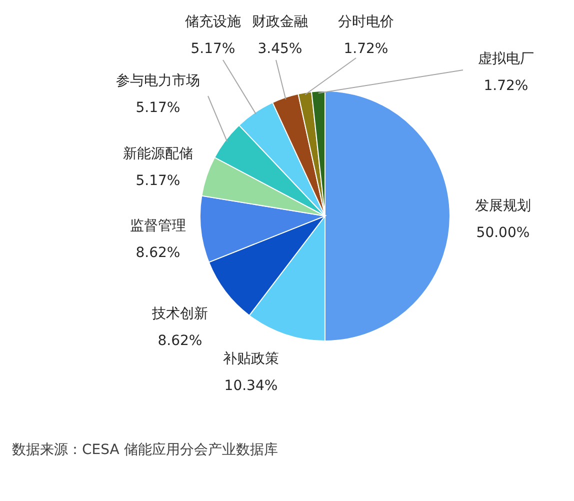 This screenshot has width=574, height=501. I want to click on data-label: 10.34%, so click(251, 386).